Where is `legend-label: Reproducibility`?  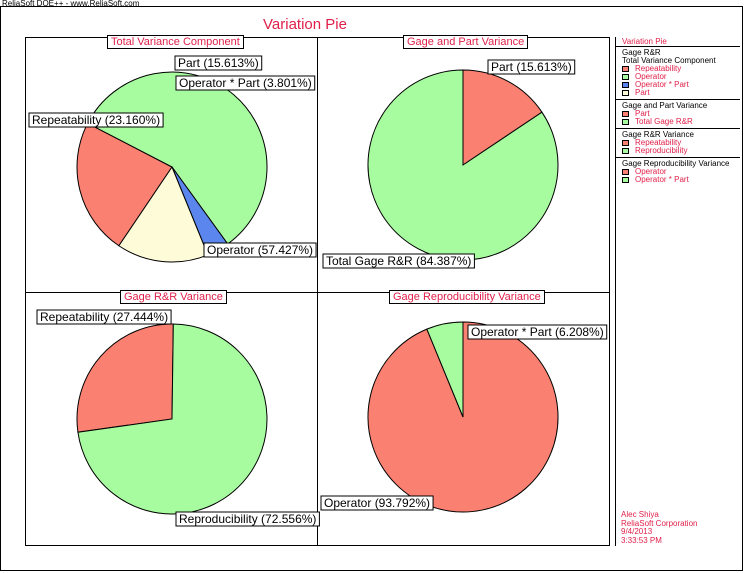
legend-label: Reproducibility is located at coordinates (661, 150).